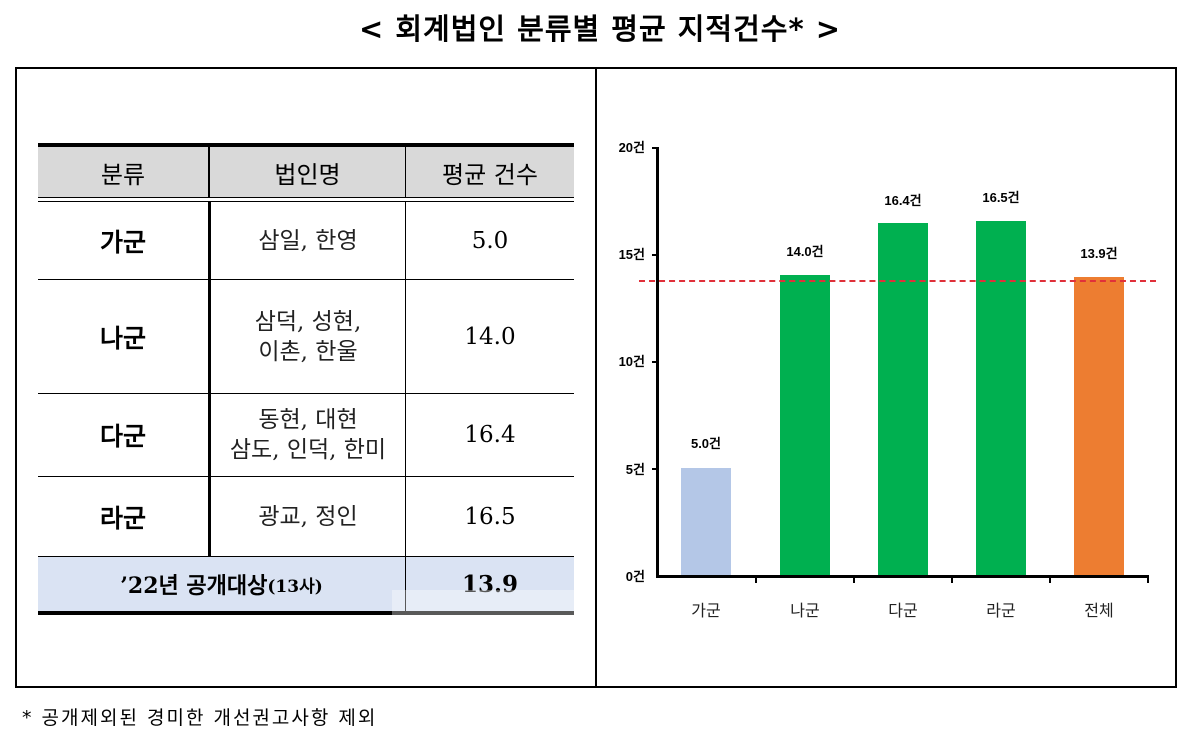  I want to click on header-double-line, so click(306, 199).